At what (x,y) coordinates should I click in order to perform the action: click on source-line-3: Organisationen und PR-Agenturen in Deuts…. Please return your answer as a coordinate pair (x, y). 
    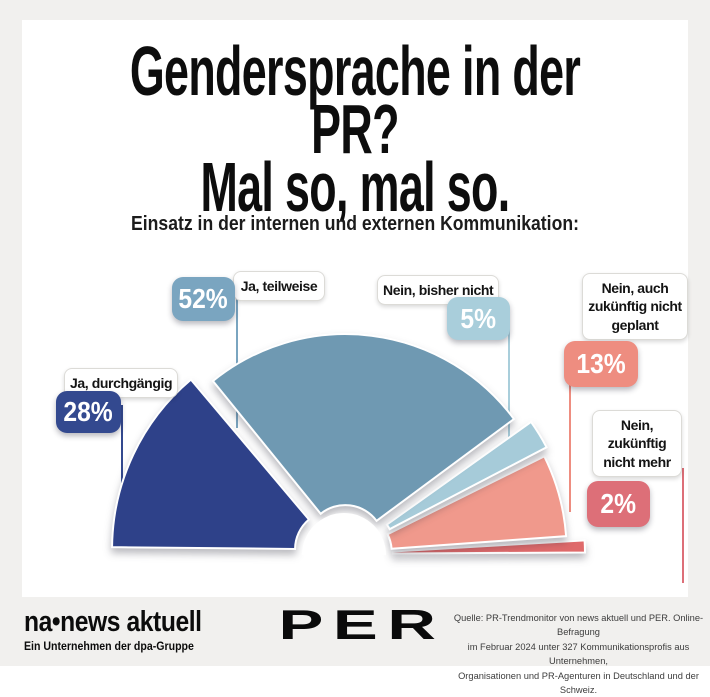
    Looking at the image, I should click on (578, 683).